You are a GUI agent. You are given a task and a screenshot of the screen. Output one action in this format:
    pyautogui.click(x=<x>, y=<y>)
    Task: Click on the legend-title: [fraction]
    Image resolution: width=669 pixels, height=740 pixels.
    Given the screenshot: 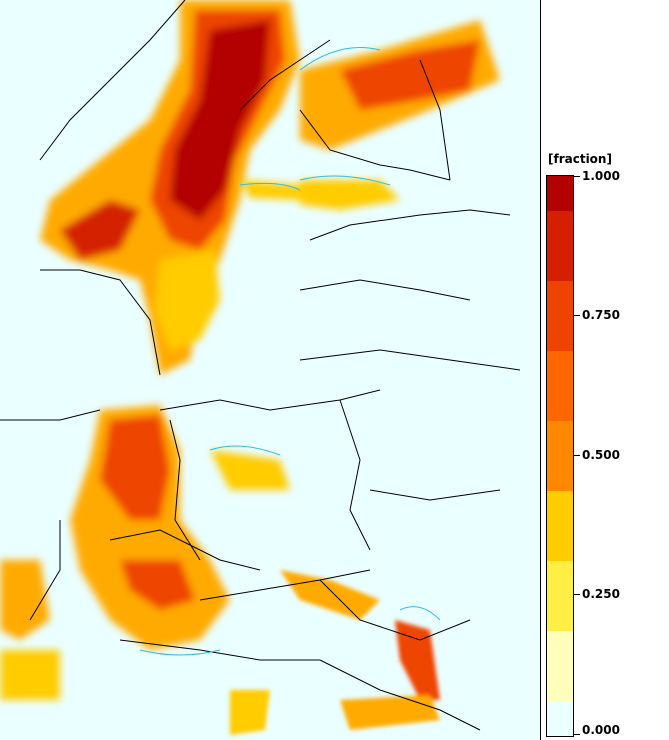 What is the action you would take?
    pyautogui.click(x=580, y=159)
    